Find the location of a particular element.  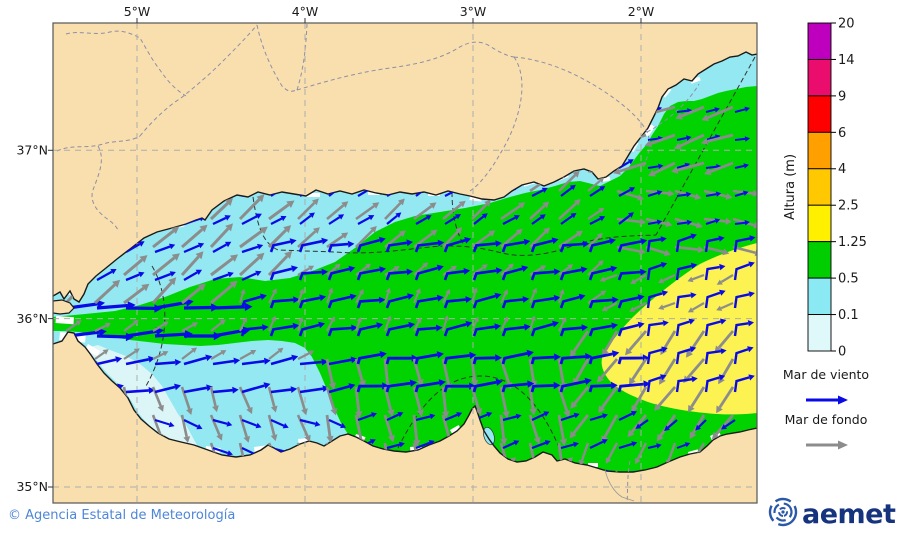

aemet-logo-text: aemet is located at coordinates (849, 514).